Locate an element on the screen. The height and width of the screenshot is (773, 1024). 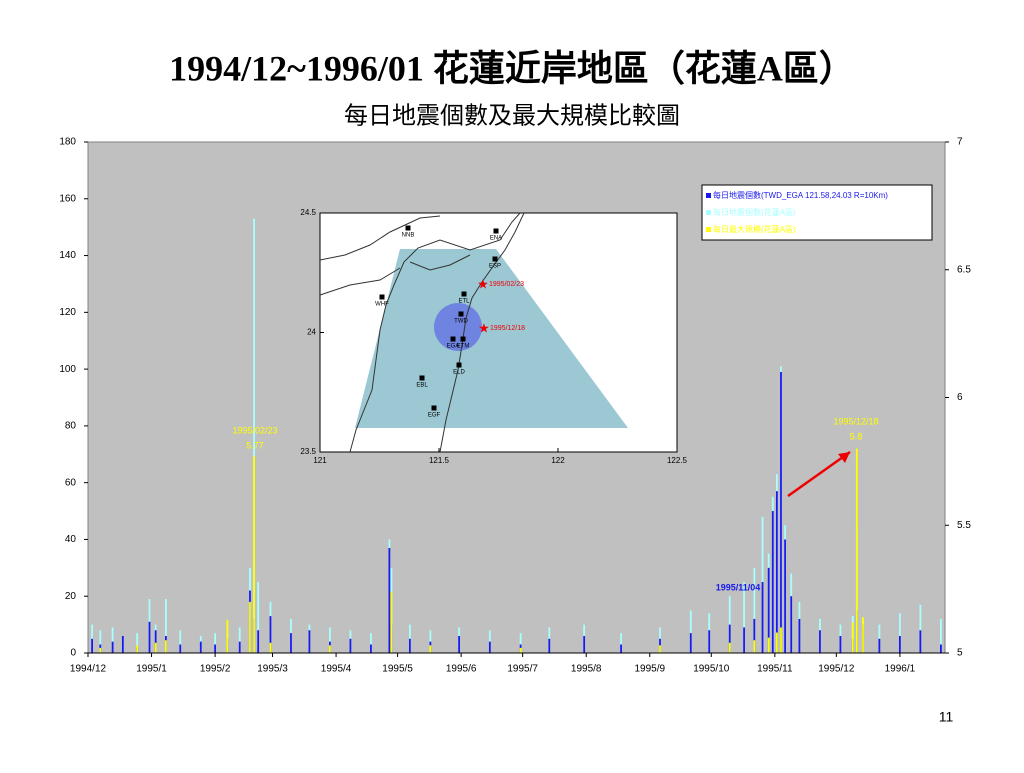
x-tick-label: 1995/4 is located at coordinates (336, 669).